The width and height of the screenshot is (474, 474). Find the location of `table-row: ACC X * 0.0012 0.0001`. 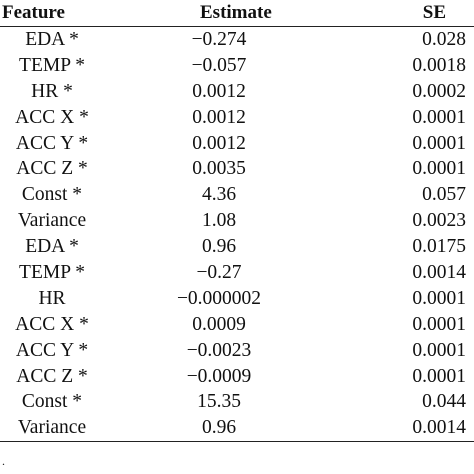

table-row: ACC X * 0.0012 0.0001 is located at coordinates (237, 118).